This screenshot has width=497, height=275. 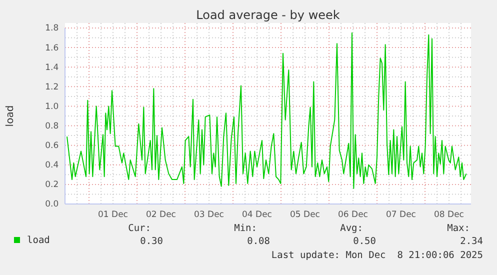 I want to click on y-axis-title: load, so click(x=10, y=116).